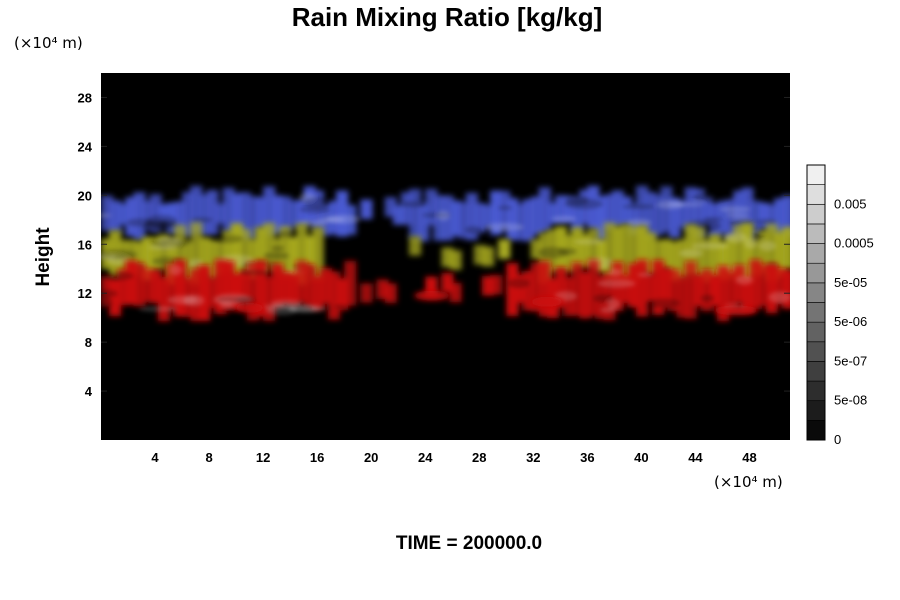  What do you see at coordinates (453, 457) in the screenshot?
I see `x-axis: 4 8 12 16 20 24 28 32 36 40 44 48` at bounding box center [453, 457].